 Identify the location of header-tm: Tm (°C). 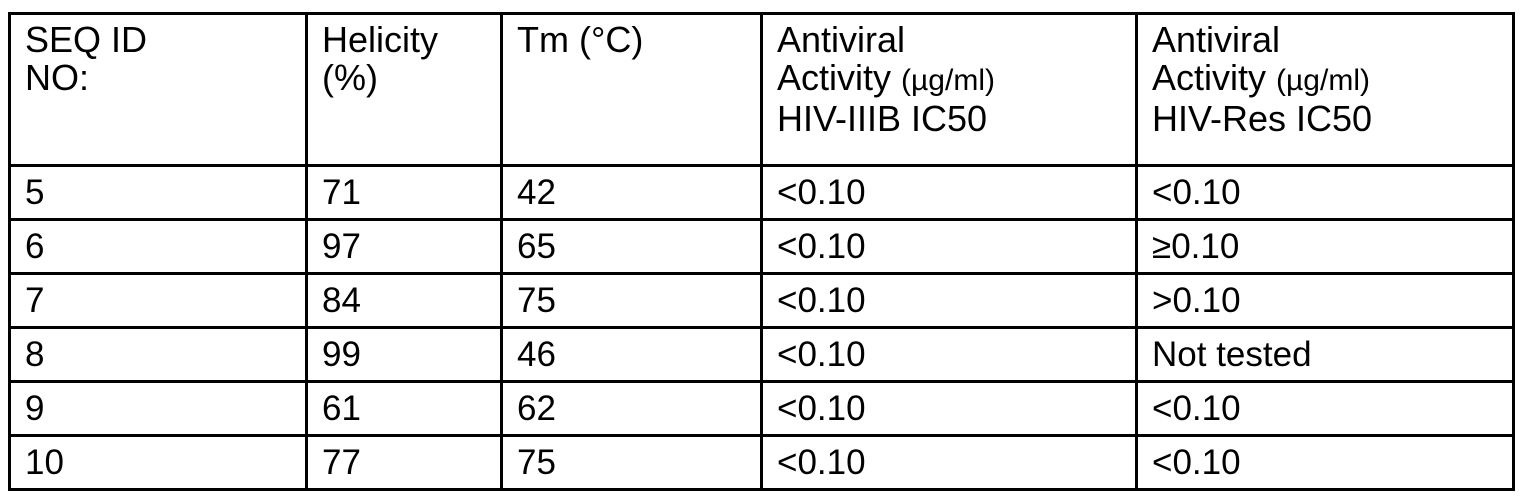
(632, 90).